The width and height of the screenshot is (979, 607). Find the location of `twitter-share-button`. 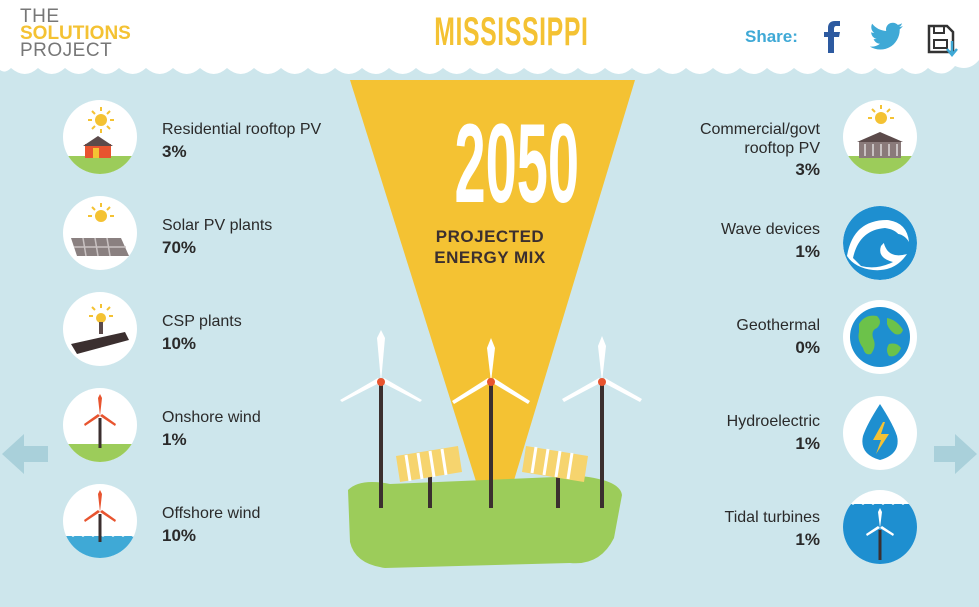

twitter-share-button is located at coordinates (886, 37).